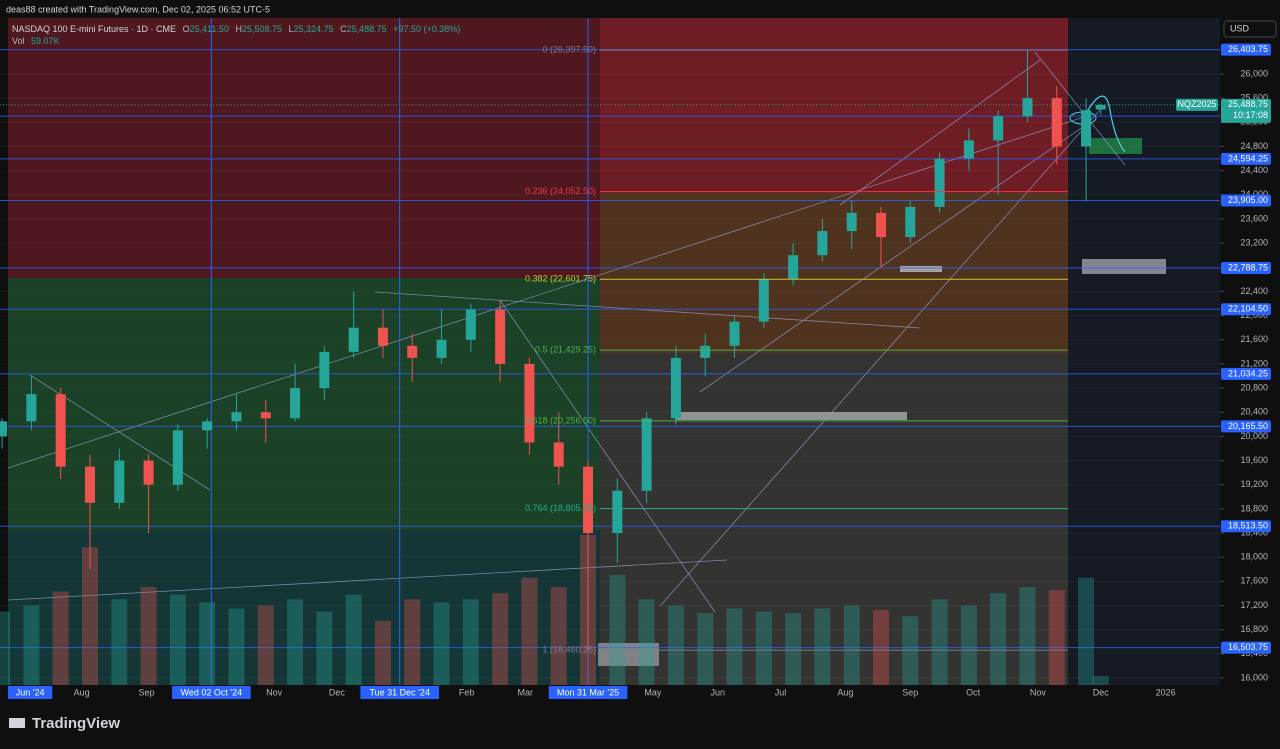  Describe the element at coordinates (343, 29) in the screenshot. I see `c-label: C` at that location.